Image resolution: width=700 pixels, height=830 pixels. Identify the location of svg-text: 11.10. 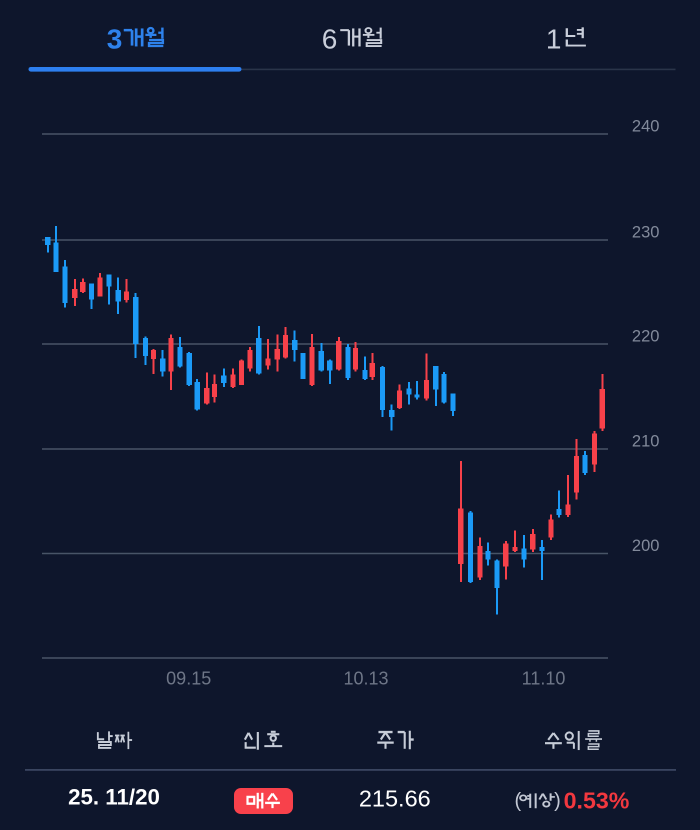
(544, 679).